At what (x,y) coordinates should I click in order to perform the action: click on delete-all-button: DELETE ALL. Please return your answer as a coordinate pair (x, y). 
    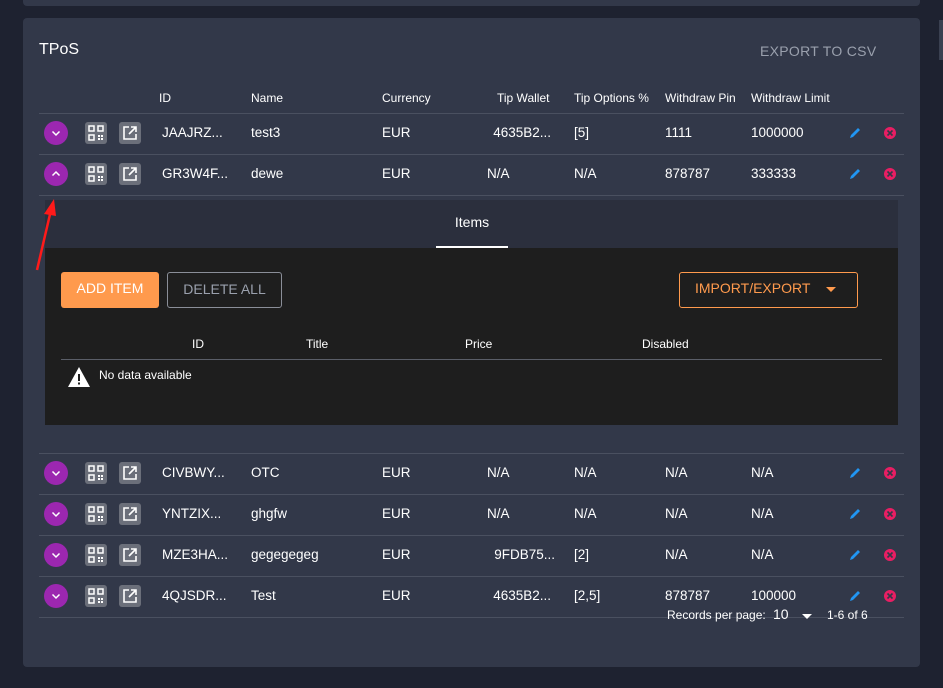
    Looking at the image, I should click on (224, 290).